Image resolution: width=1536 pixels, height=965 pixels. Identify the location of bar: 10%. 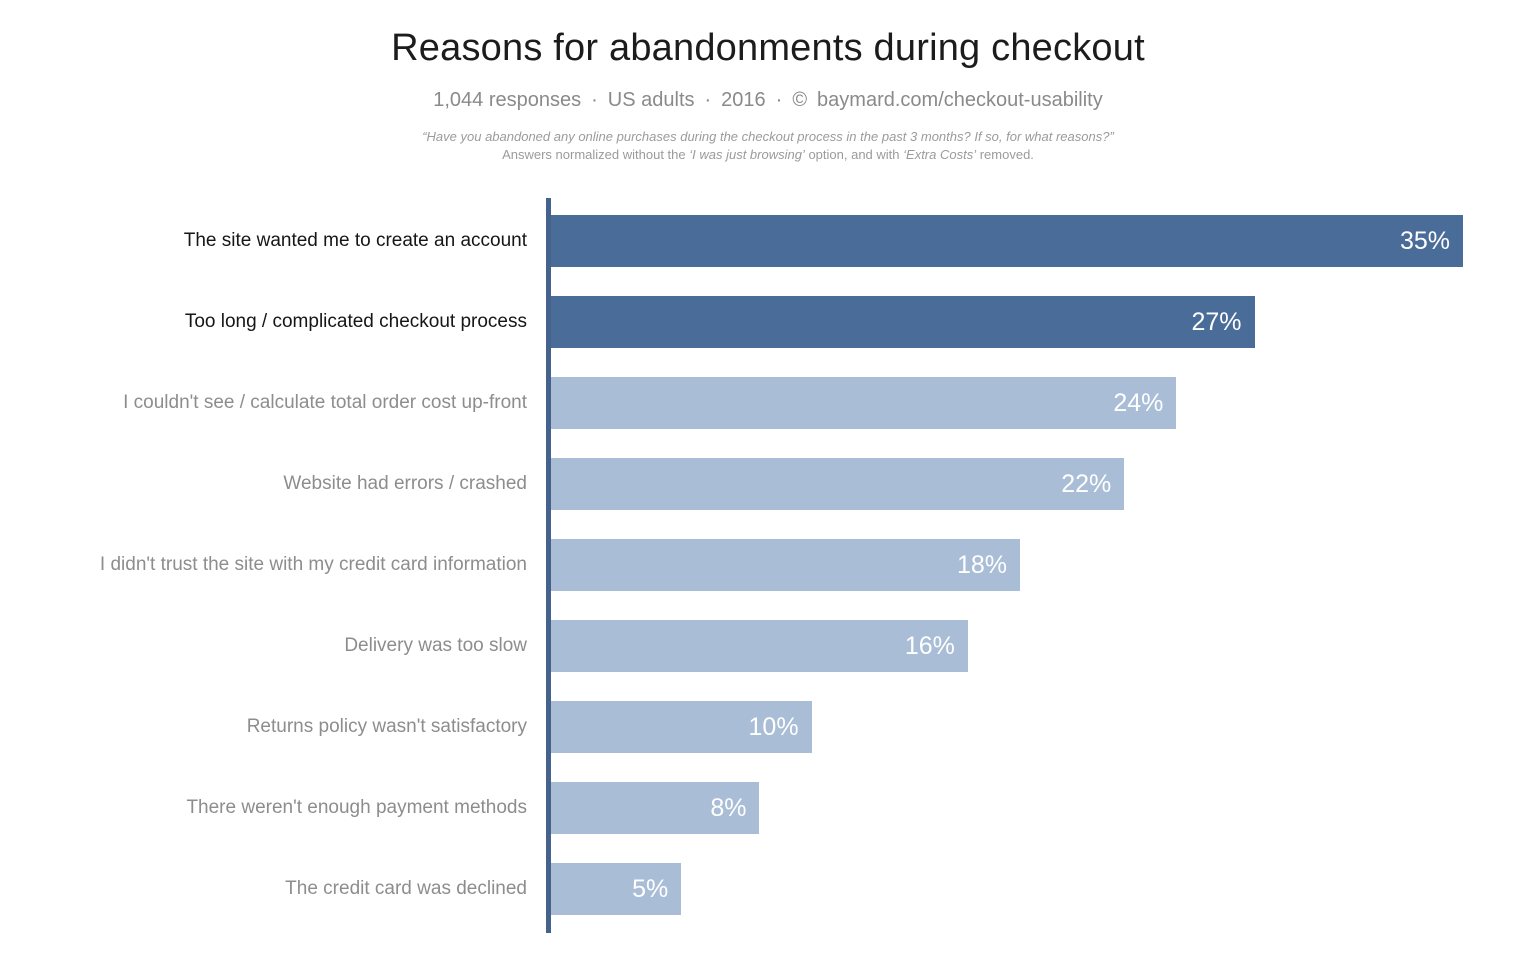
(681, 727).